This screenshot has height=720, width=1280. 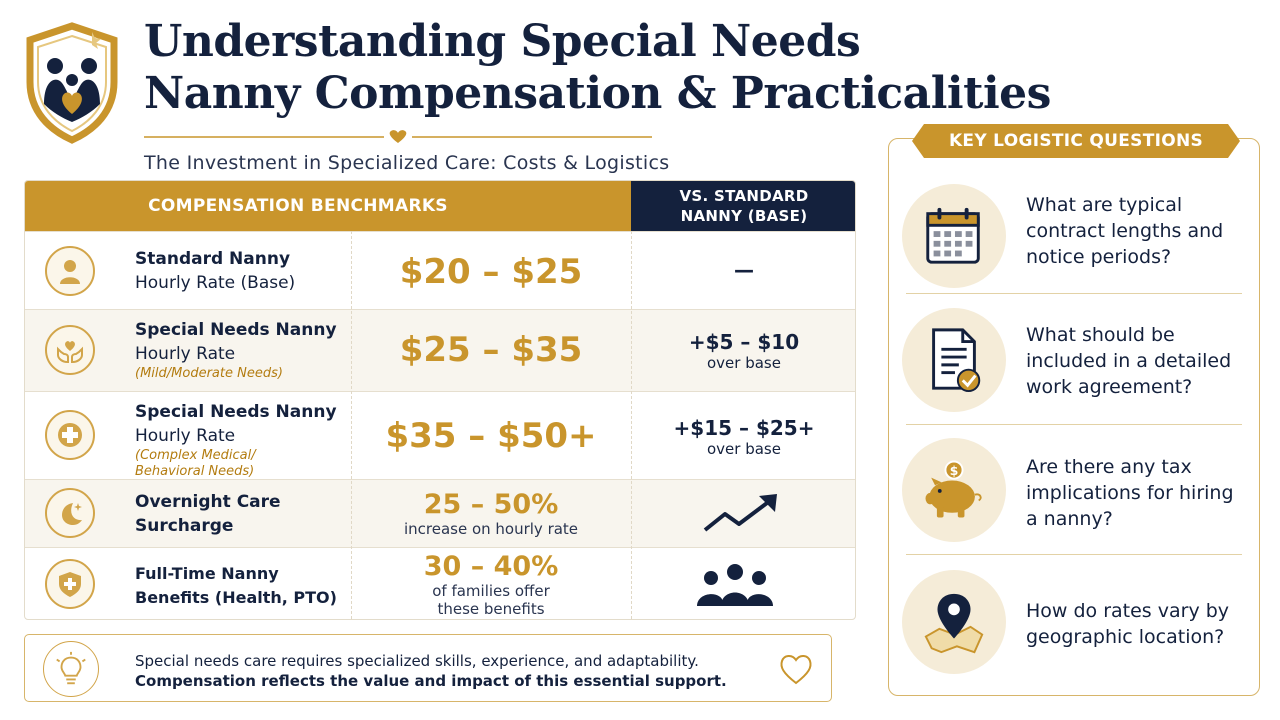 What do you see at coordinates (70, 584) in the screenshot?
I see `shield-plus-icon` at bounding box center [70, 584].